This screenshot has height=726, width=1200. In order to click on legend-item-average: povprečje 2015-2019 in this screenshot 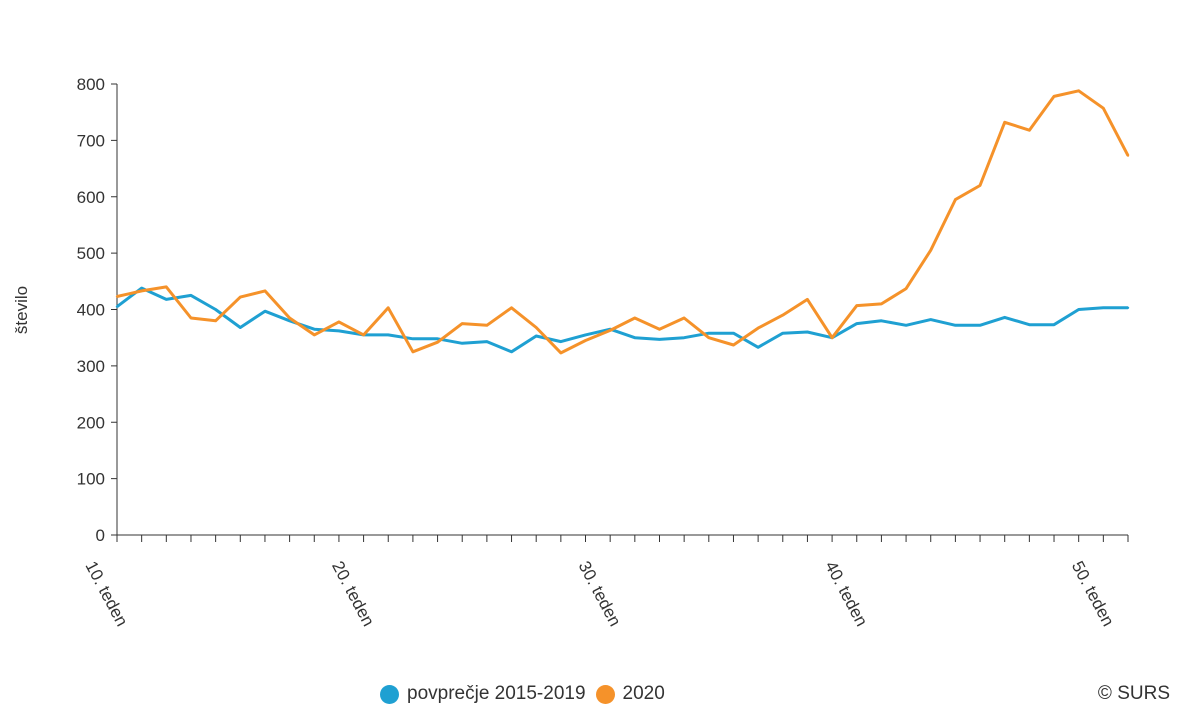, I will do `click(483, 694)`.